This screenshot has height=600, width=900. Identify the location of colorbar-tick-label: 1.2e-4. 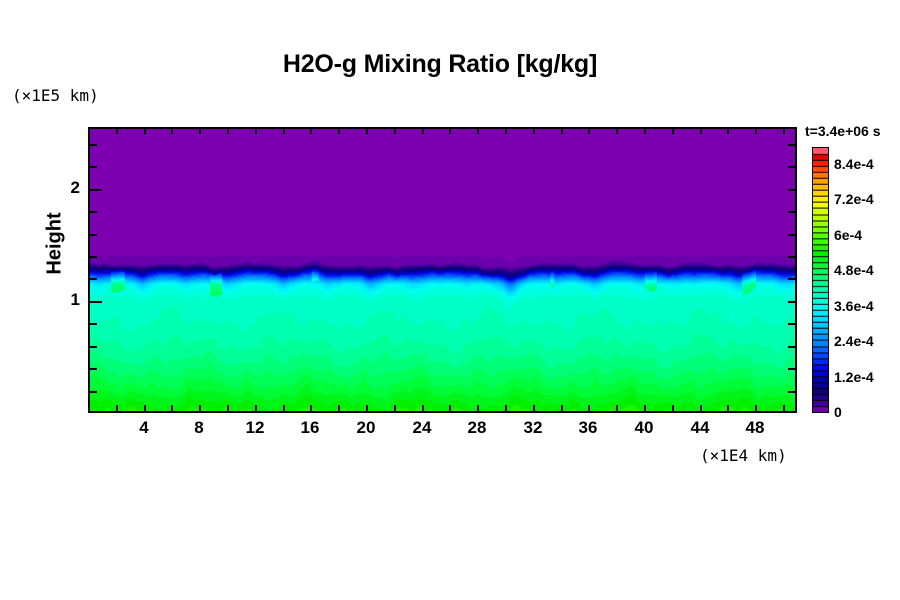
(854, 377).